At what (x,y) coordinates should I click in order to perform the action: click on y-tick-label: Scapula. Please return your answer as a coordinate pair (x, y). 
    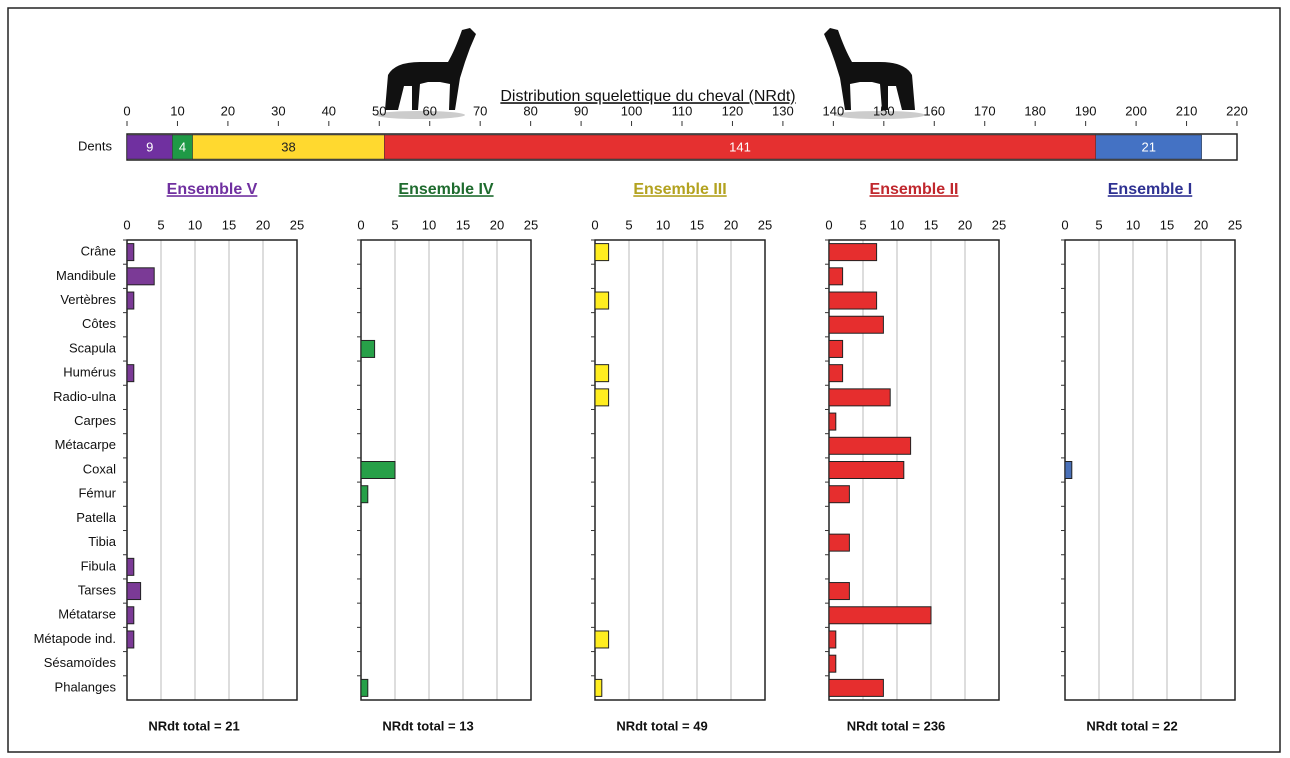
    Looking at the image, I should click on (93, 347).